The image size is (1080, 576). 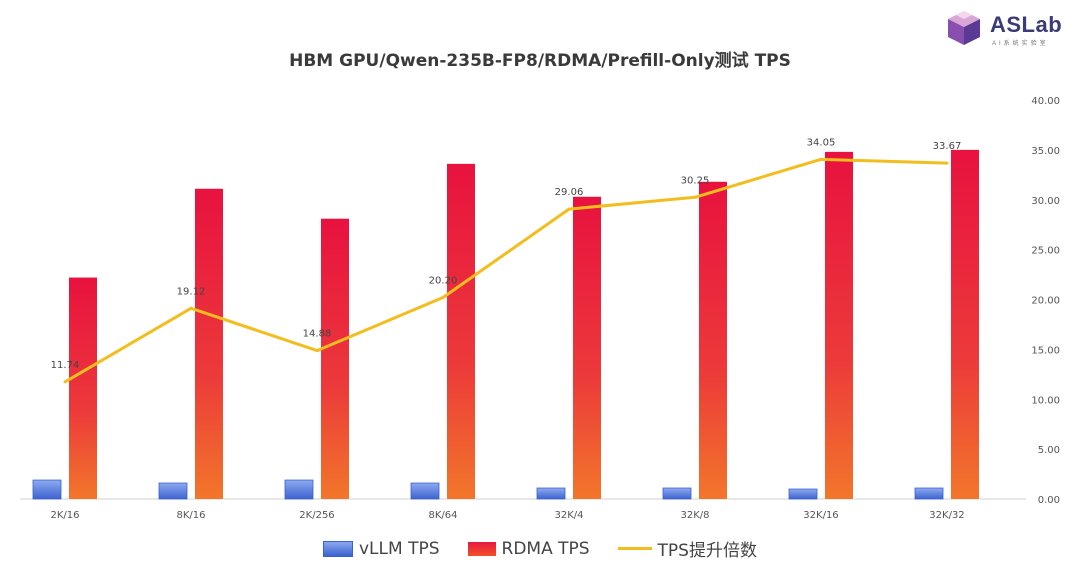 I want to click on y-tick-label: 20.00, so click(x=1045, y=301).